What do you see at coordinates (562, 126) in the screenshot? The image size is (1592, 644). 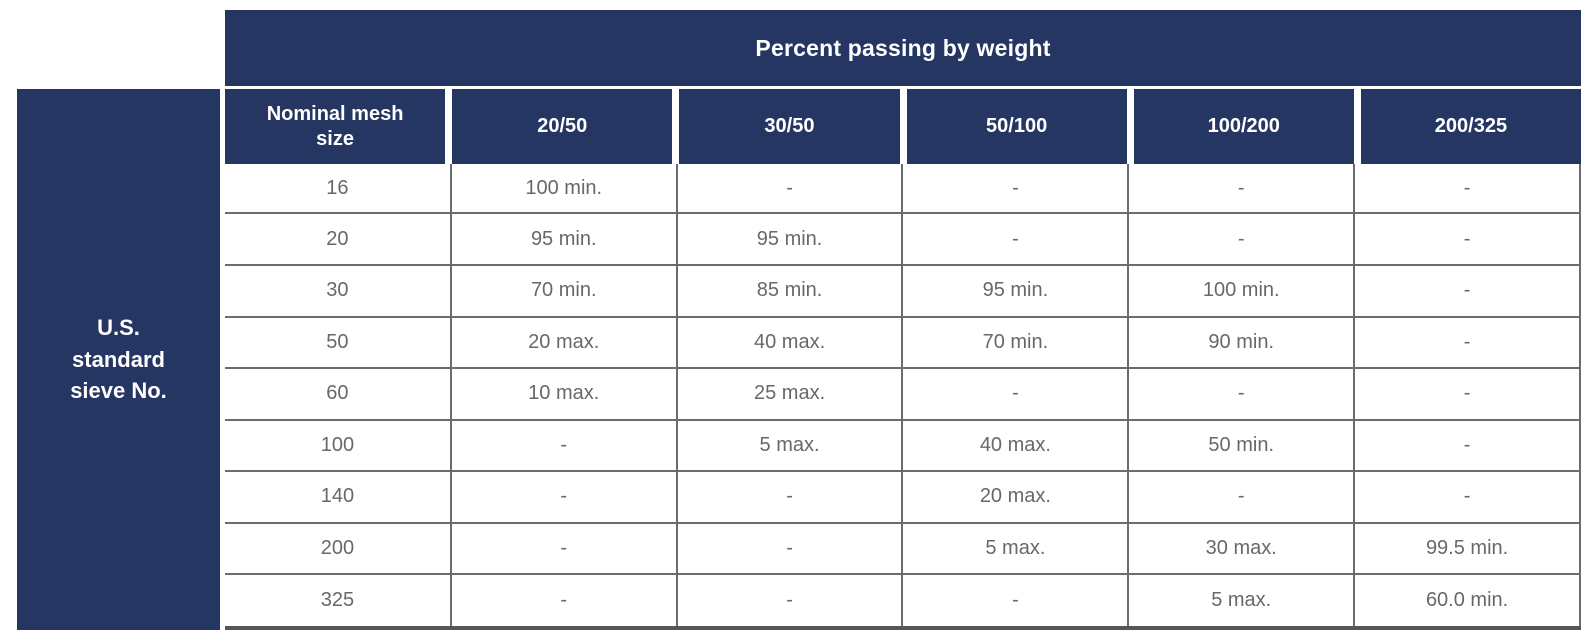 I see `column-header-20-50: 20/50` at bounding box center [562, 126].